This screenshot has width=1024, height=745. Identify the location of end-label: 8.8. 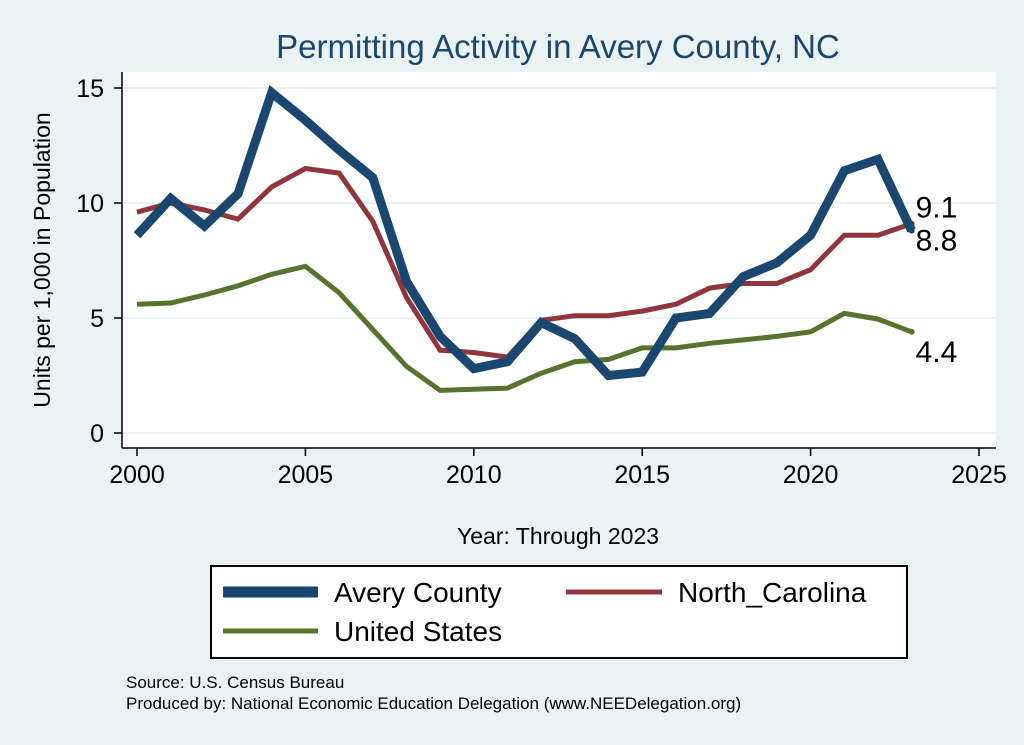
(937, 241).